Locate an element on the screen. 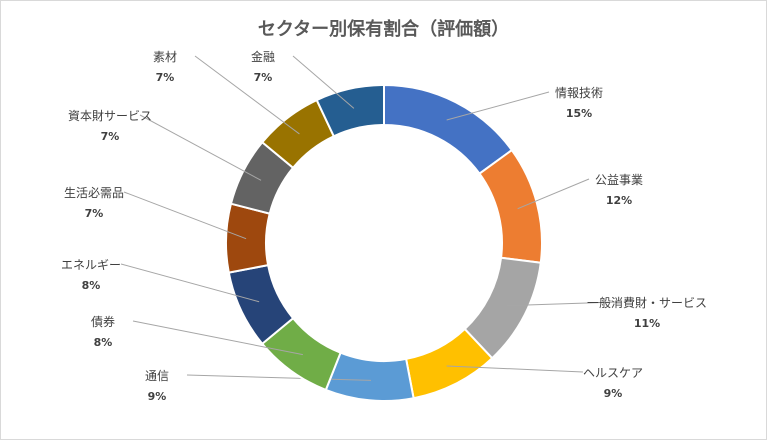  slice-label-9: 素材 is located at coordinates (165, 57).